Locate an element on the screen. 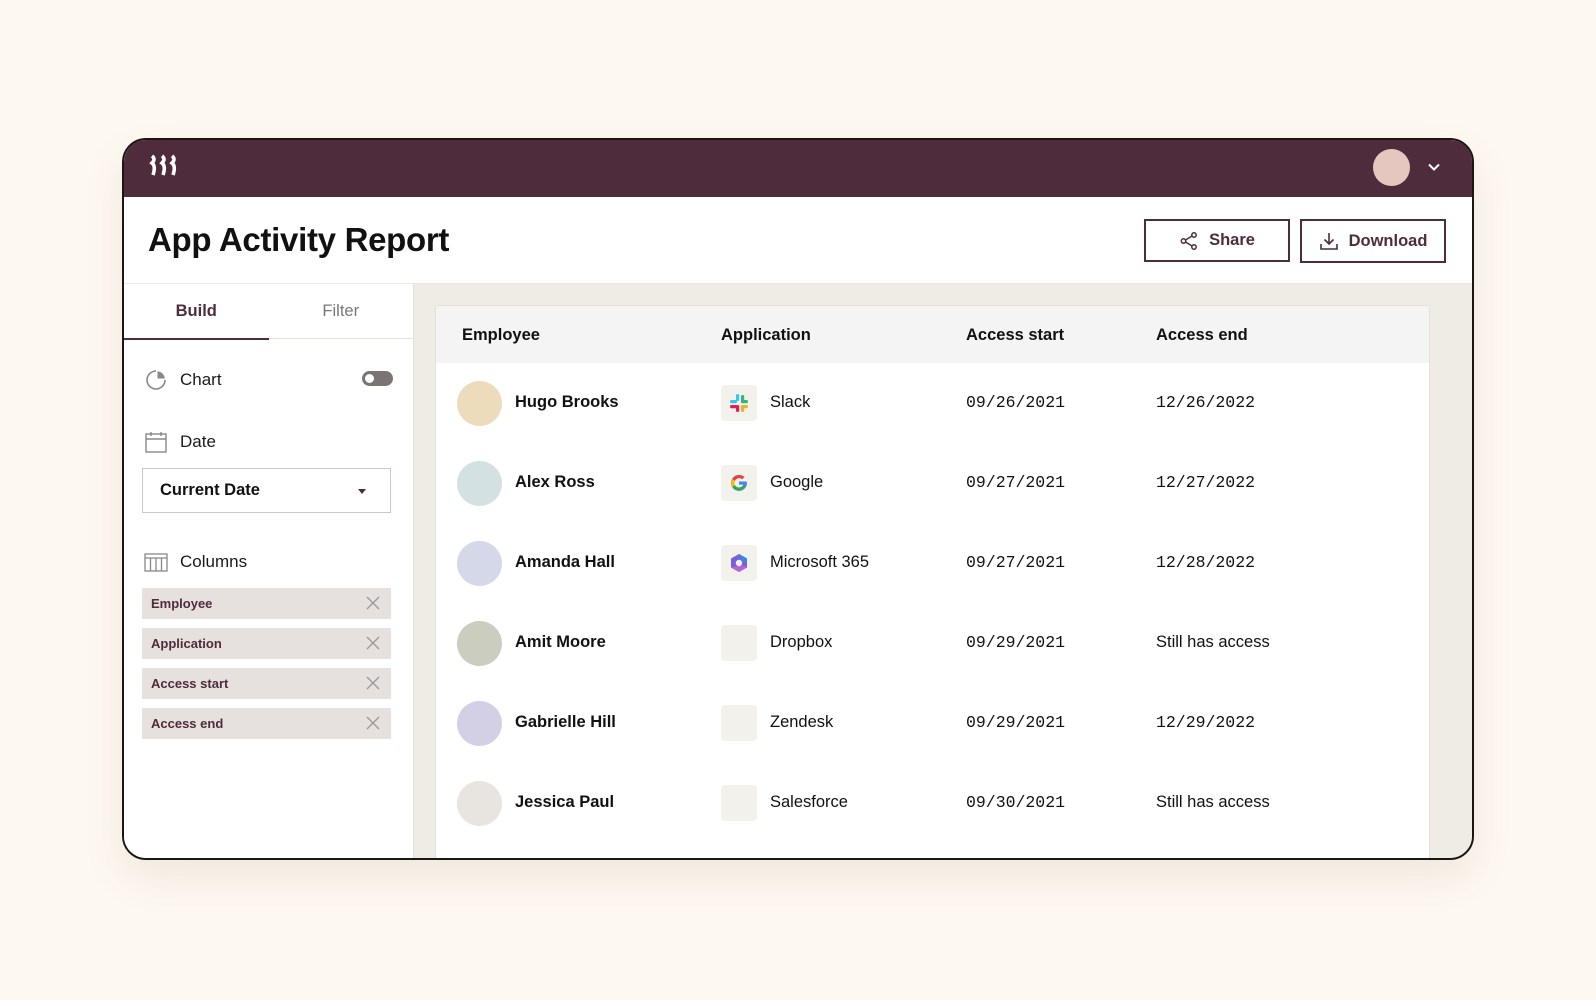  chart-toggle is located at coordinates (377, 378).